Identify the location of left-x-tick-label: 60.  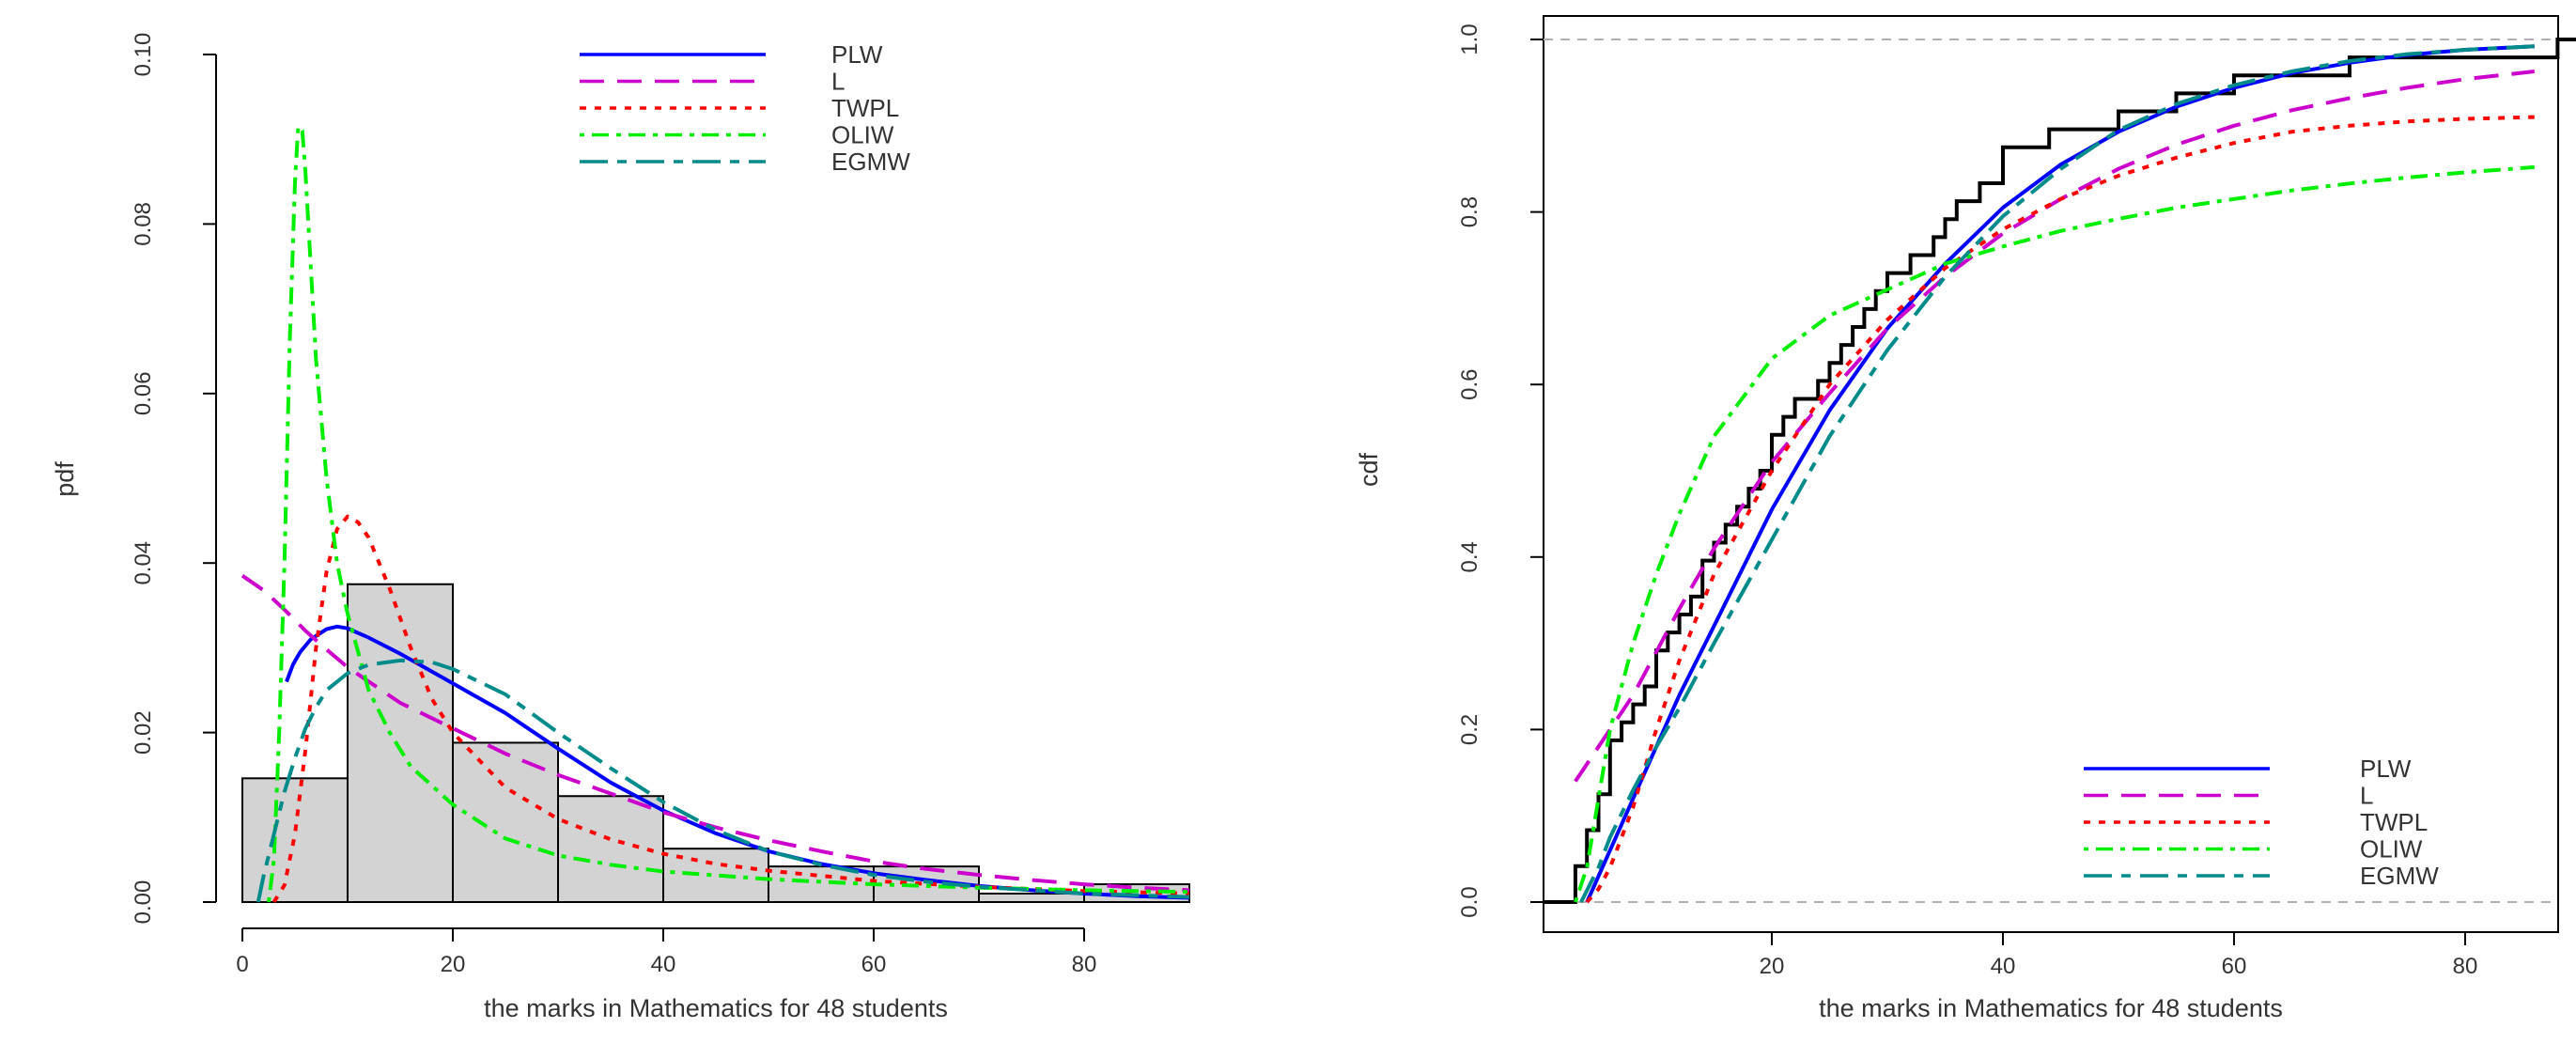
(874, 965).